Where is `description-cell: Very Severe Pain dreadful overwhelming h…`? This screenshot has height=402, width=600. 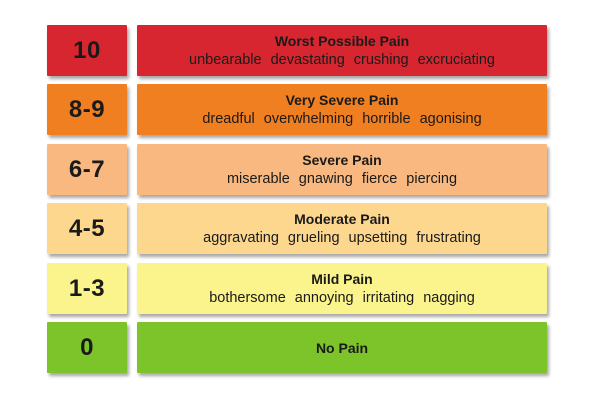
description-cell: Very Severe Pain dreadful overwhelming h… is located at coordinates (342, 109).